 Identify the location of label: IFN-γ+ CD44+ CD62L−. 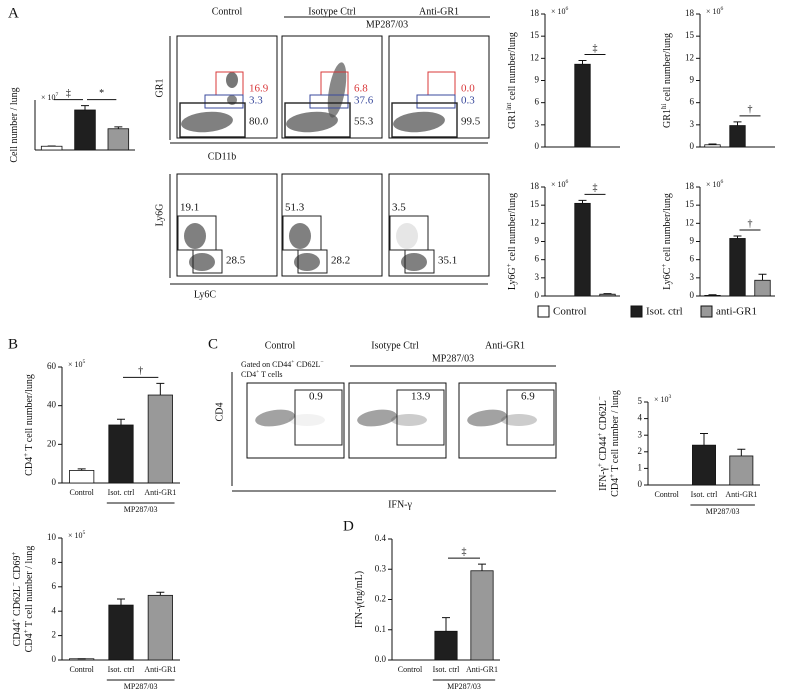
(603, 443).